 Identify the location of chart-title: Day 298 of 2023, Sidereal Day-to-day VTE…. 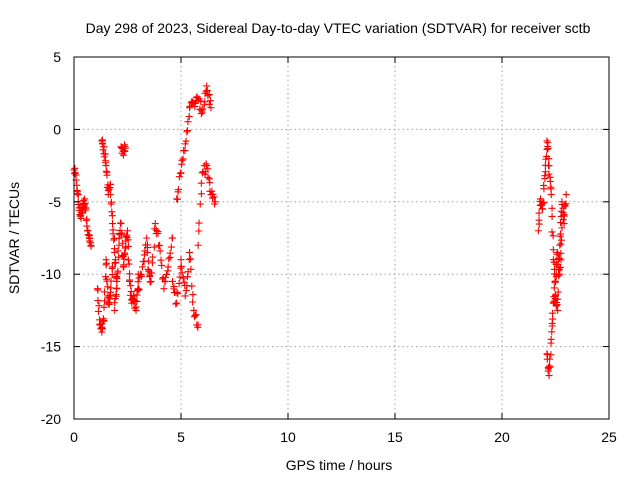
(338, 28).